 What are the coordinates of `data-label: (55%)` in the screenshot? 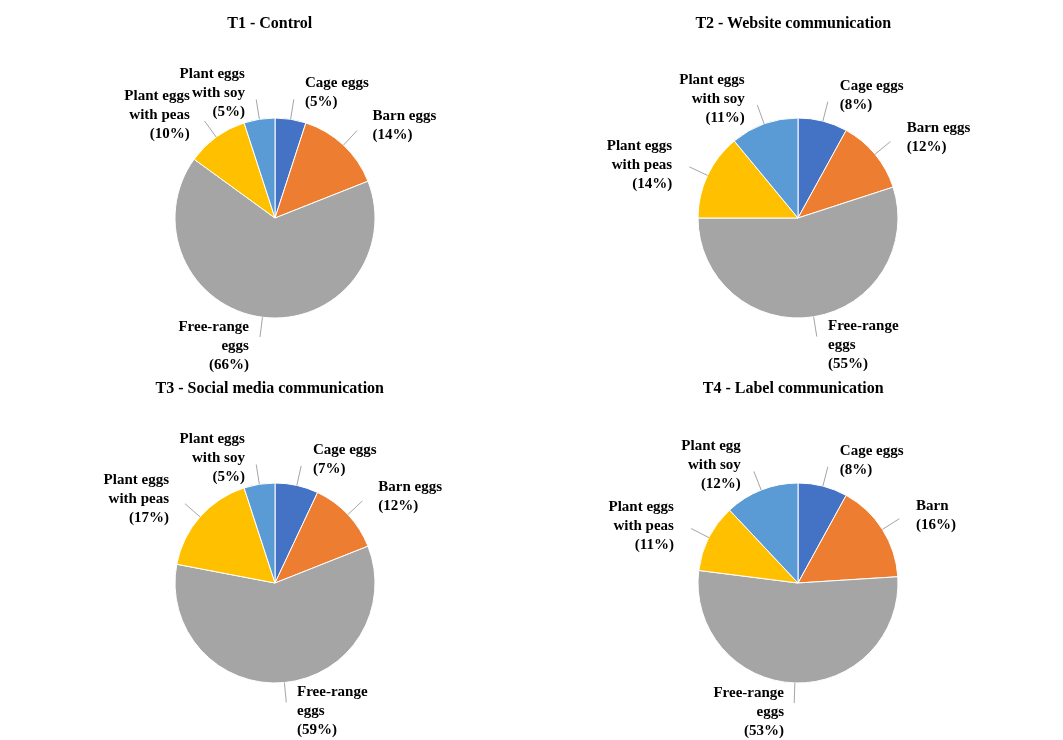 It's located at (848, 364).